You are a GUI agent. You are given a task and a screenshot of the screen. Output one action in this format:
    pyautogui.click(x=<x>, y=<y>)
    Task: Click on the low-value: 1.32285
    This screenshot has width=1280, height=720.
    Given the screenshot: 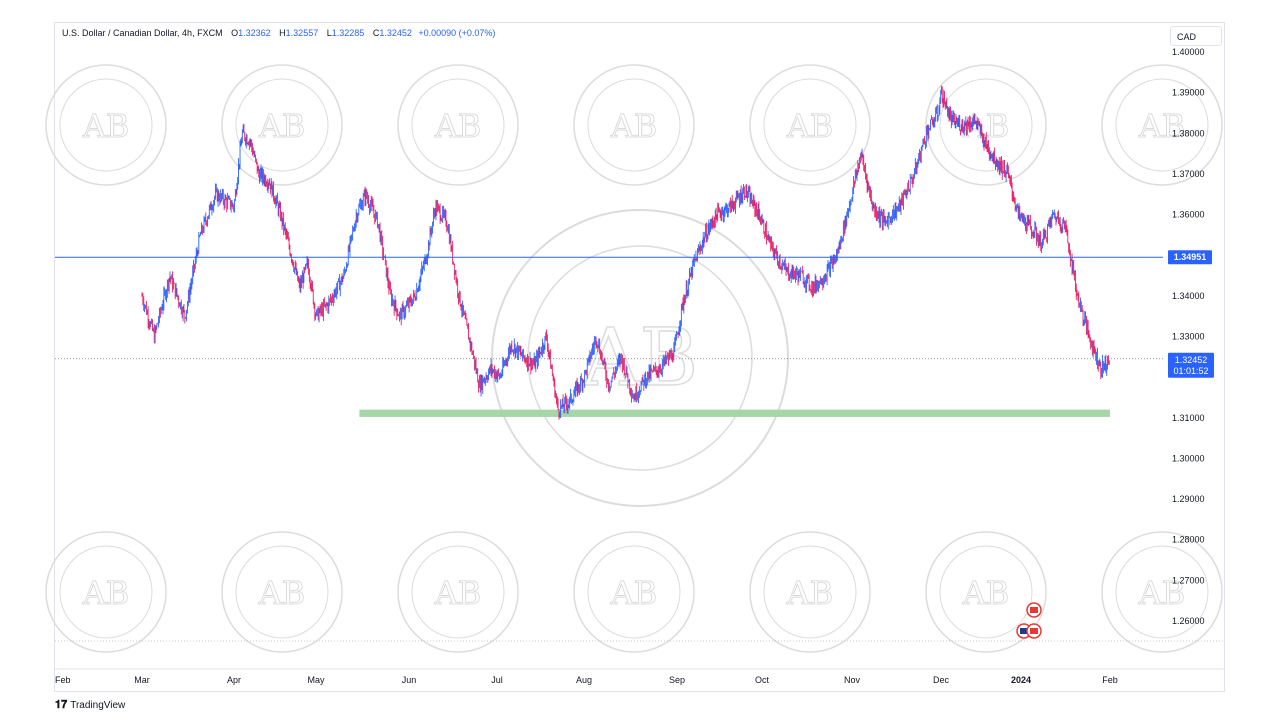 What is the action you would take?
    pyautogui.click(x=348, y=33)
    